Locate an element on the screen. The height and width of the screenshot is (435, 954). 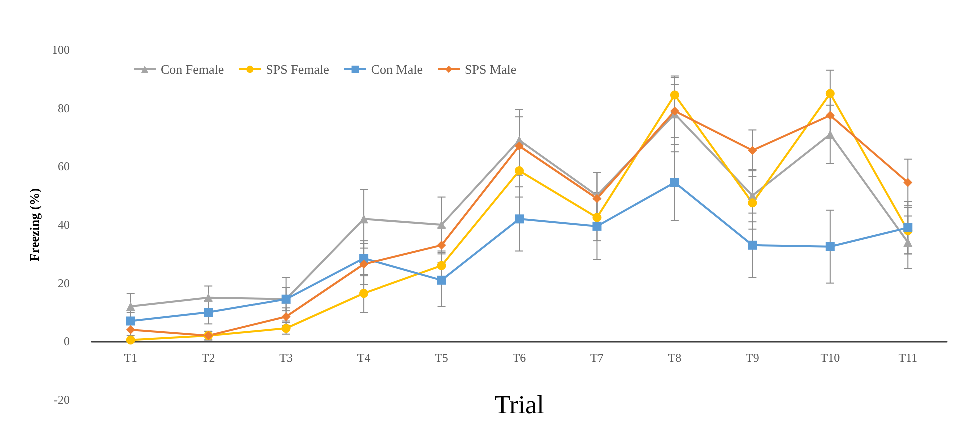
x-tick-label: T10 is located at coordinates (830, 358).